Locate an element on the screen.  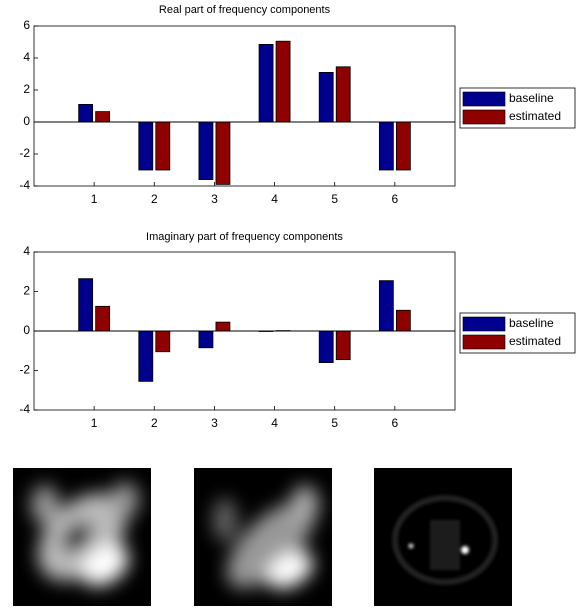
y-tick-label: 6 is located at coordinates (26, 25).